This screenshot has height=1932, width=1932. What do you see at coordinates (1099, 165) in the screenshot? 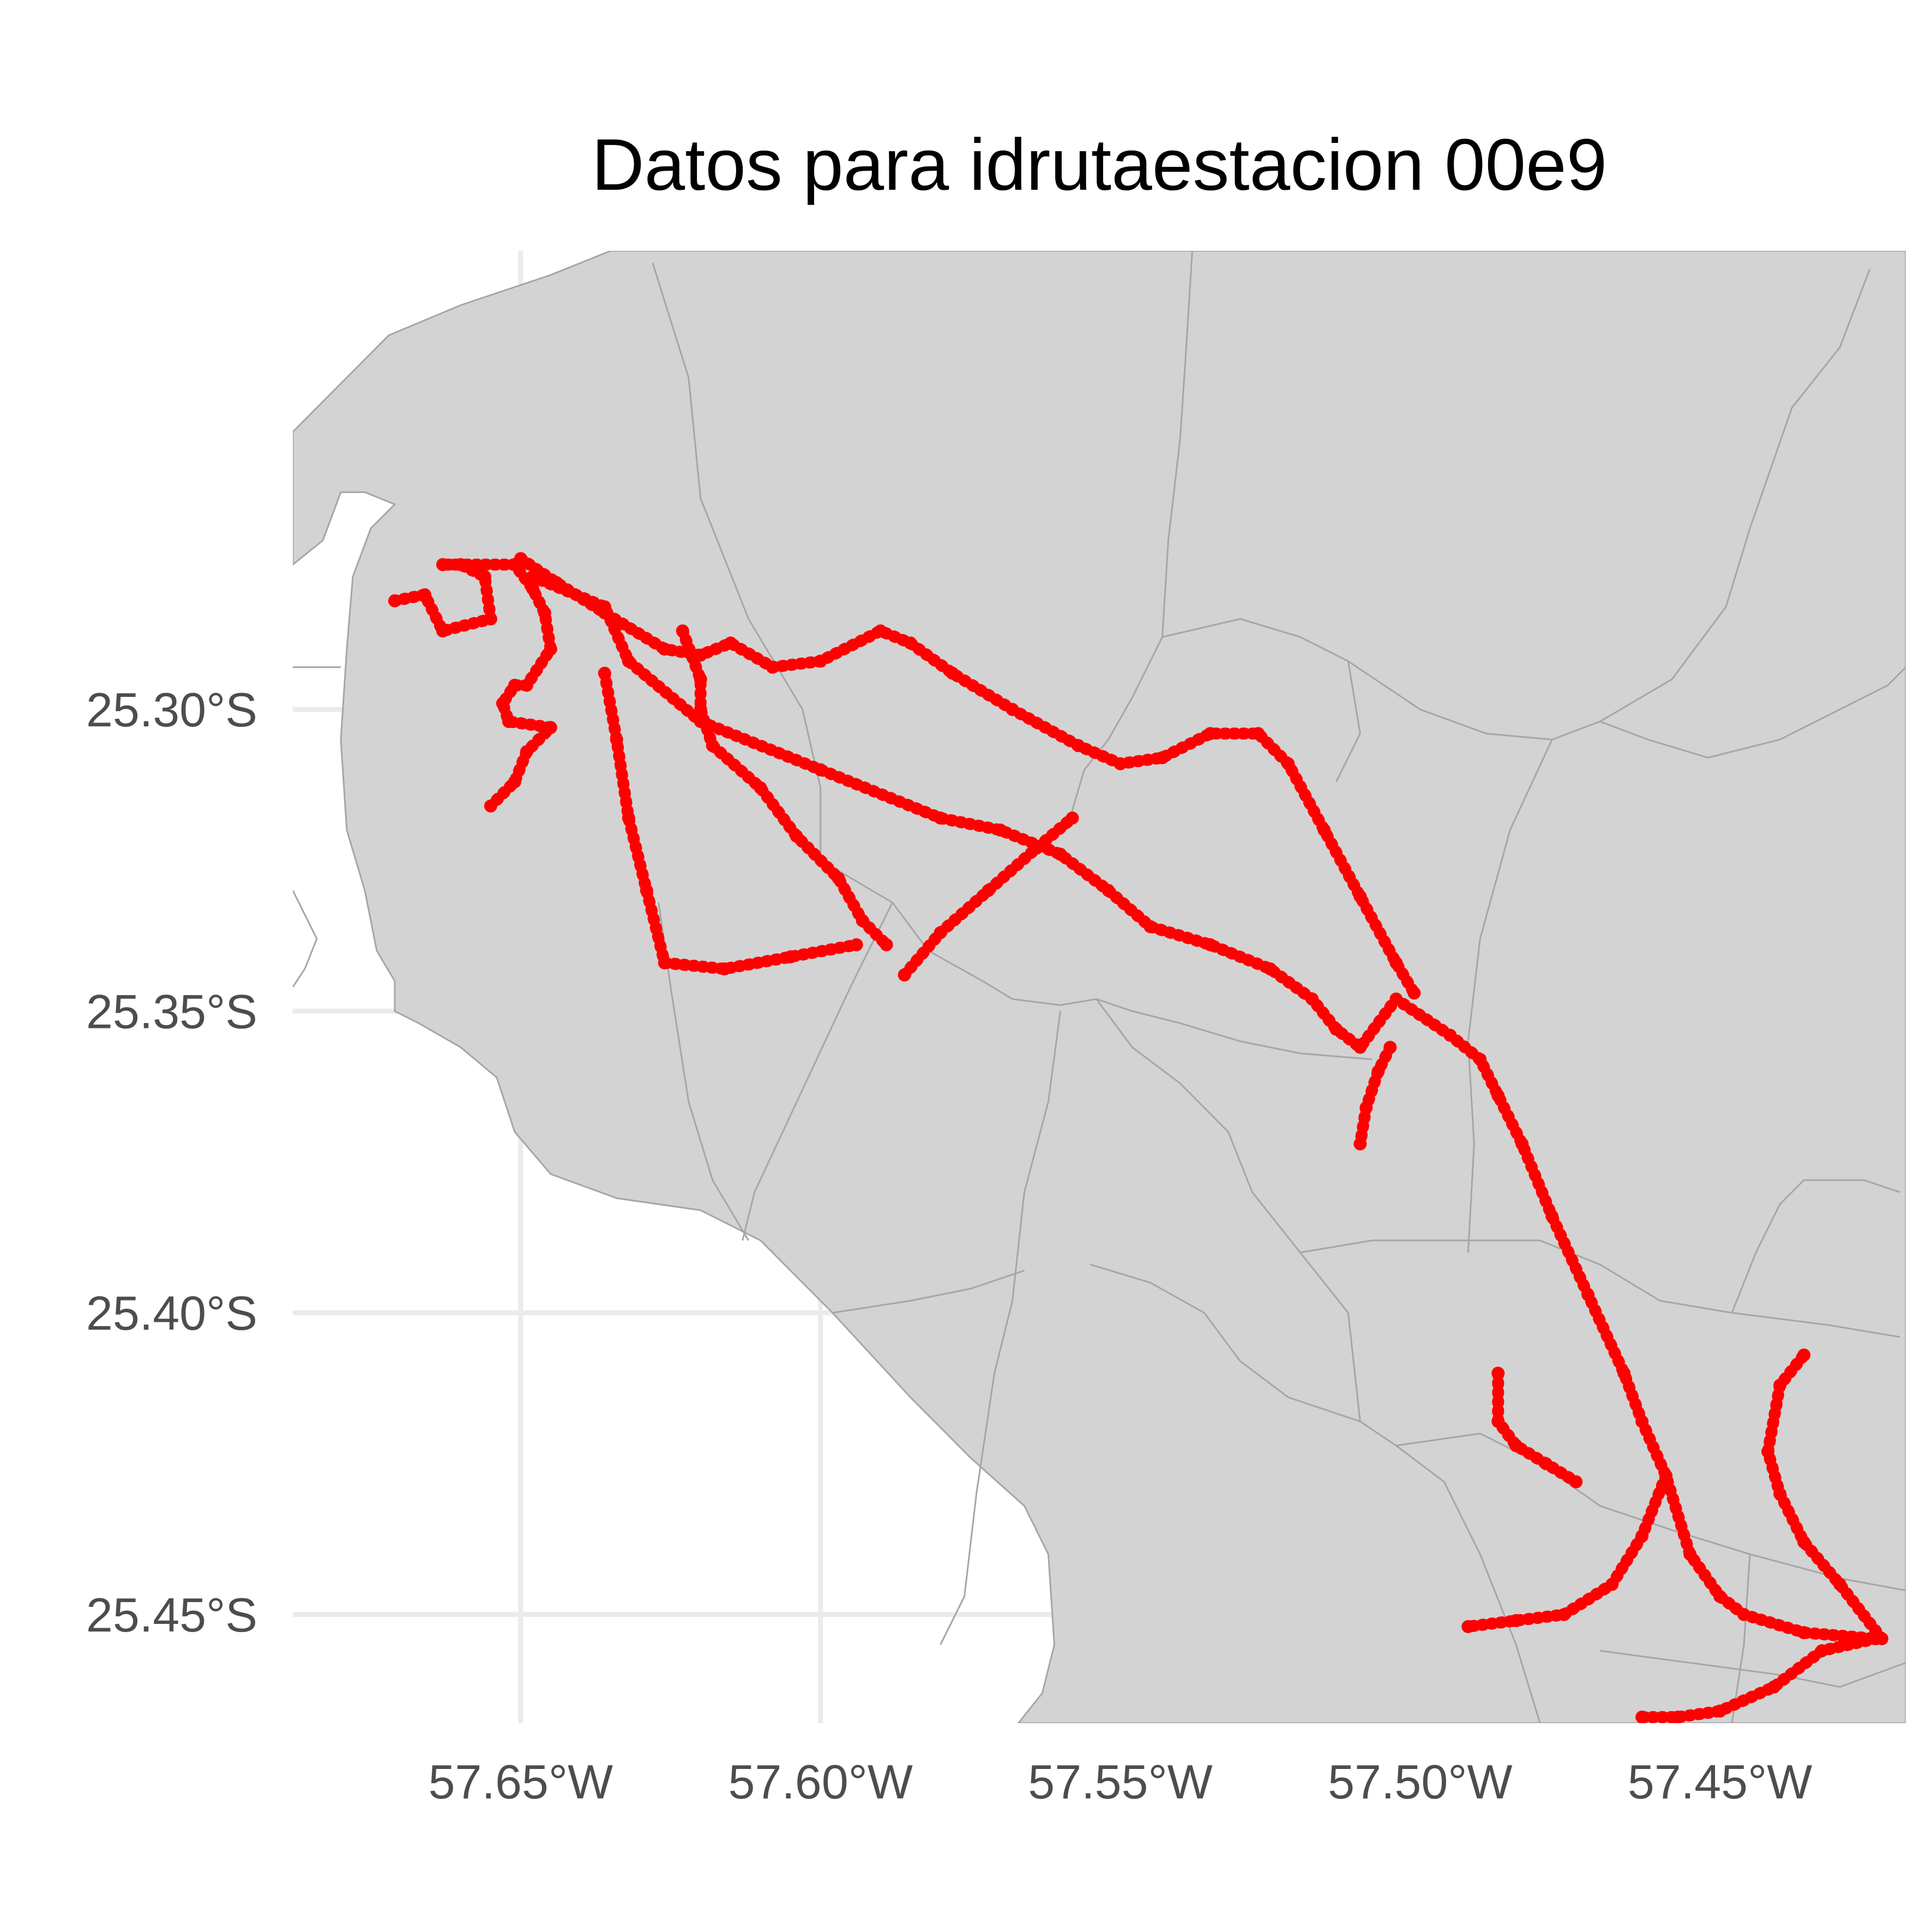
I see `chart-title: Datos para idrutaestacion 00e9` at bounding box center [1099, 165].